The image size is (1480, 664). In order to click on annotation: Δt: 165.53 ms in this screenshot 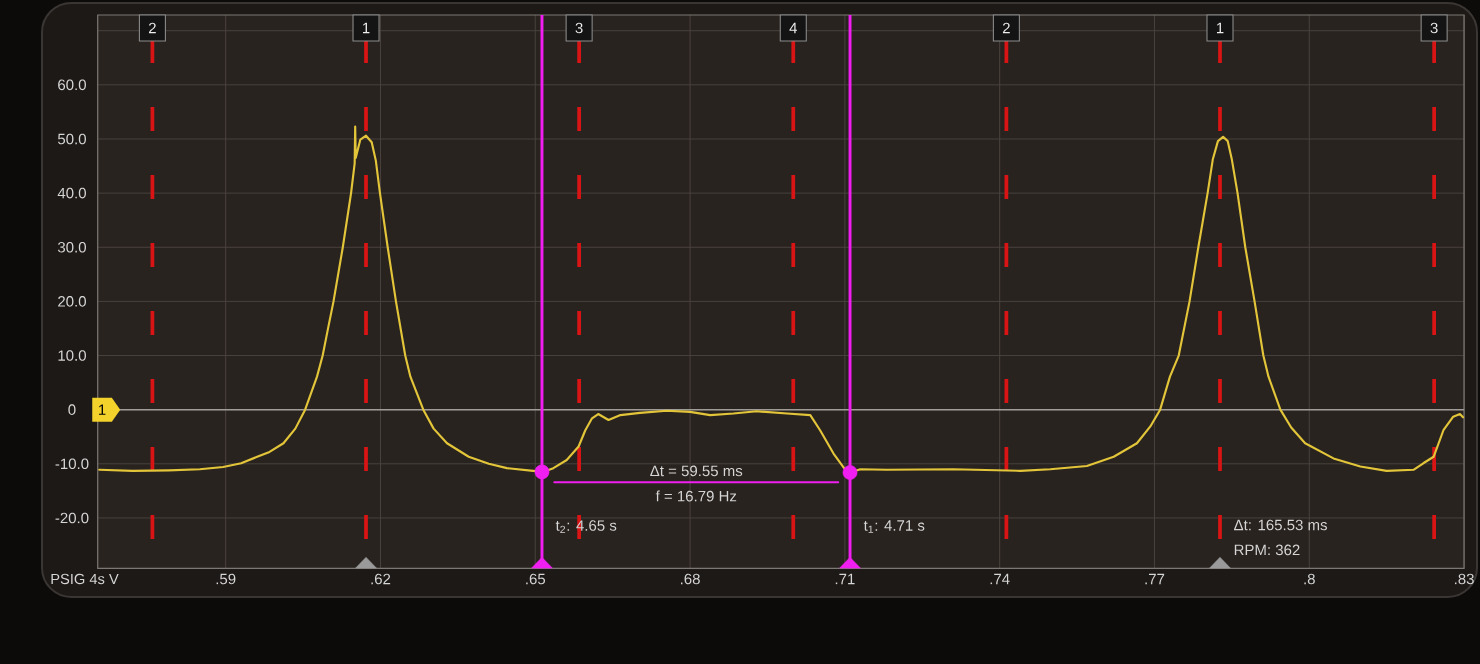, I will do `click(1281, 525)`.